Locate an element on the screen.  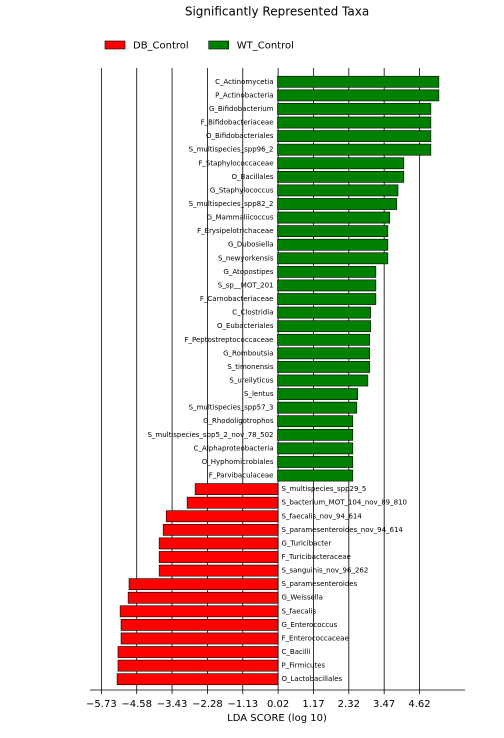
category-label: F_Bifidobacteriaceae is located at coordinates (237, 123).